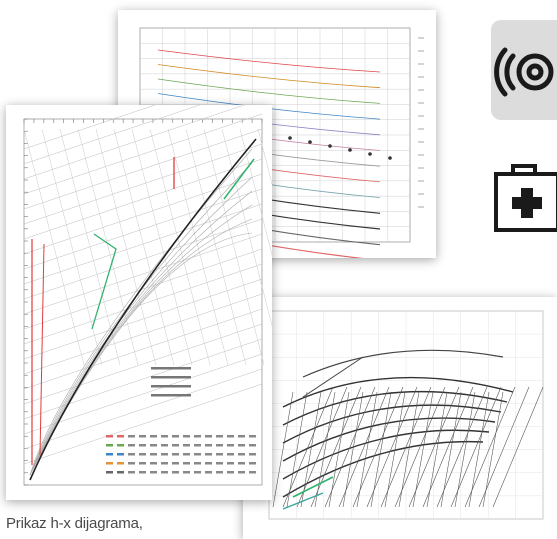  I want to click on signal-disc-tile, so click(524, 70).